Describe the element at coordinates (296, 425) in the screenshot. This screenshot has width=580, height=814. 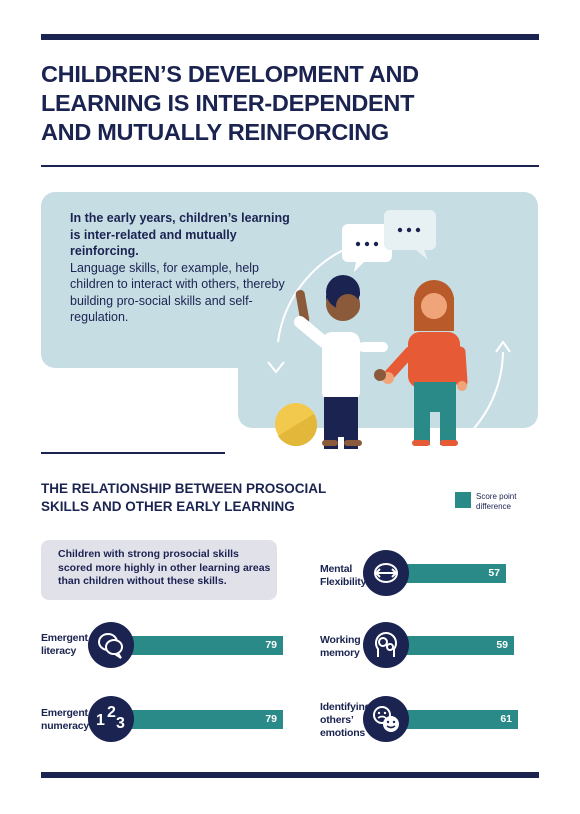
I see `ball-icon` at that location.